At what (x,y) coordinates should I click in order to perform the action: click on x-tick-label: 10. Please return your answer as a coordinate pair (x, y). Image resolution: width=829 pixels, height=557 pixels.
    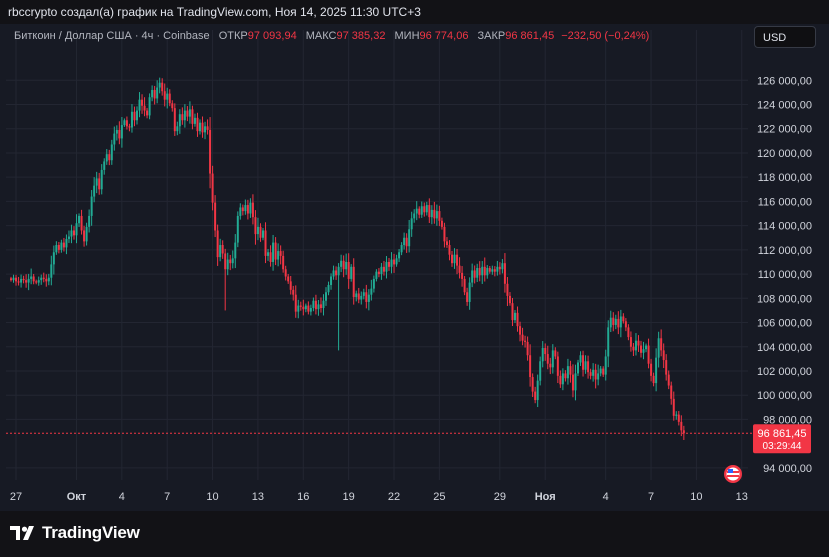
    Looking at the image, I should click on (696, 497).